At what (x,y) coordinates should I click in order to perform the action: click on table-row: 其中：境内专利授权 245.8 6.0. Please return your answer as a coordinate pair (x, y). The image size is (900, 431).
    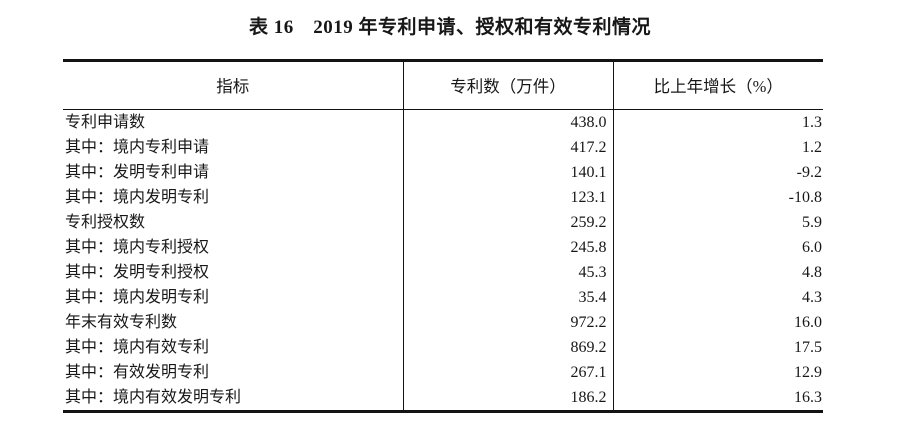
    Looking at the image, I should click on (443, 247).